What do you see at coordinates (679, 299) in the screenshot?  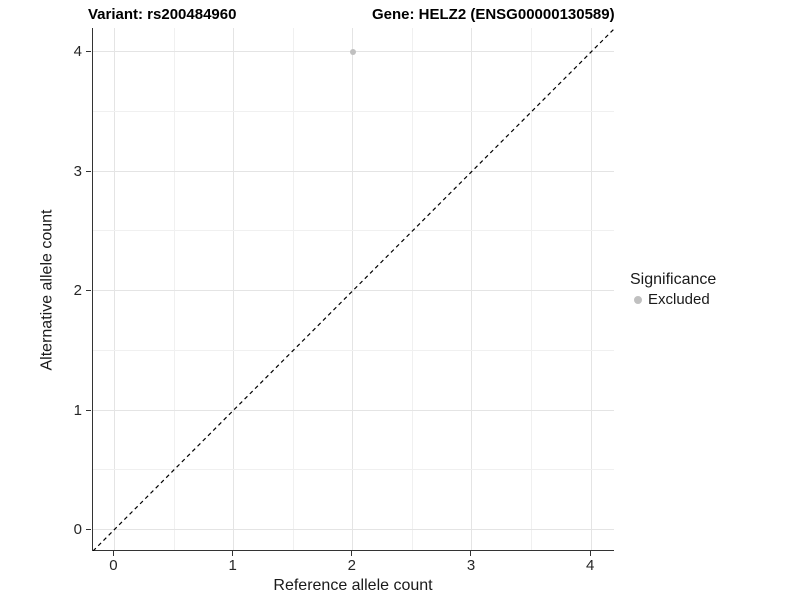 I see `legend-entry-label: Excluded` at bounding box center [679, 299].